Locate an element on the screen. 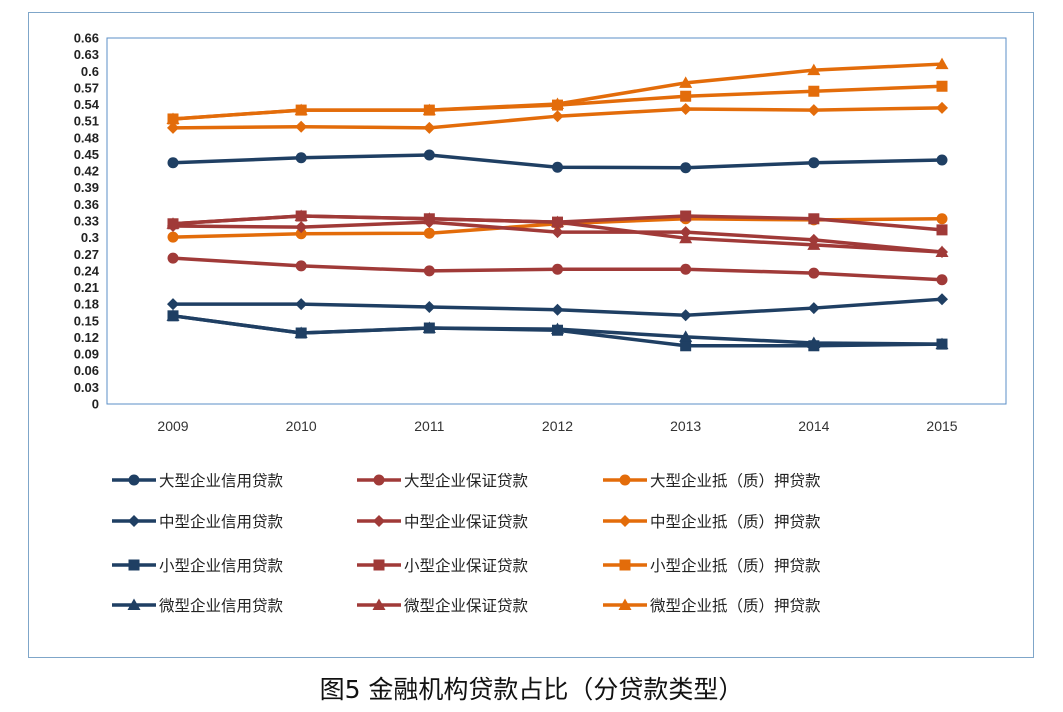 The height and width of the screenshot is (712, 1063). y-tick-label: 0.39 is located at coordinates (86, 187).